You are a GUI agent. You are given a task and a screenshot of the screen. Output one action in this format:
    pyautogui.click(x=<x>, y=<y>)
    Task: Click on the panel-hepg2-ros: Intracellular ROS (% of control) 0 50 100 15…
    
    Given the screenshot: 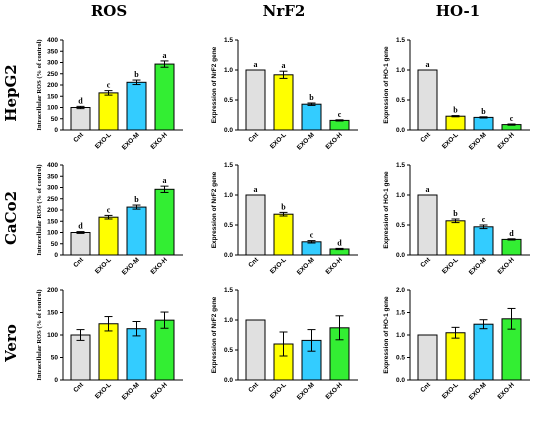 What is the action you would take?
    pyautogui.click(x=109, y=94)
    